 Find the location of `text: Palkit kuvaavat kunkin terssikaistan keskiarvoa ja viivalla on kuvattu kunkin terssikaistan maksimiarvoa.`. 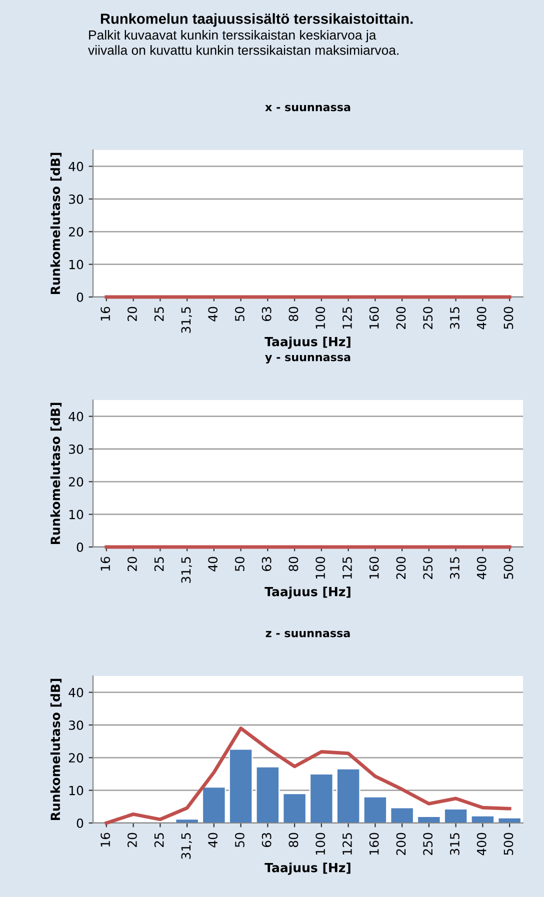

text: Palkit kuvaavat kunkin terssikaistan keskiarvoa ja viivalla on kuvattu kunkin terssikaistan maksimiarvoa. is located at coordinates (243, 42).